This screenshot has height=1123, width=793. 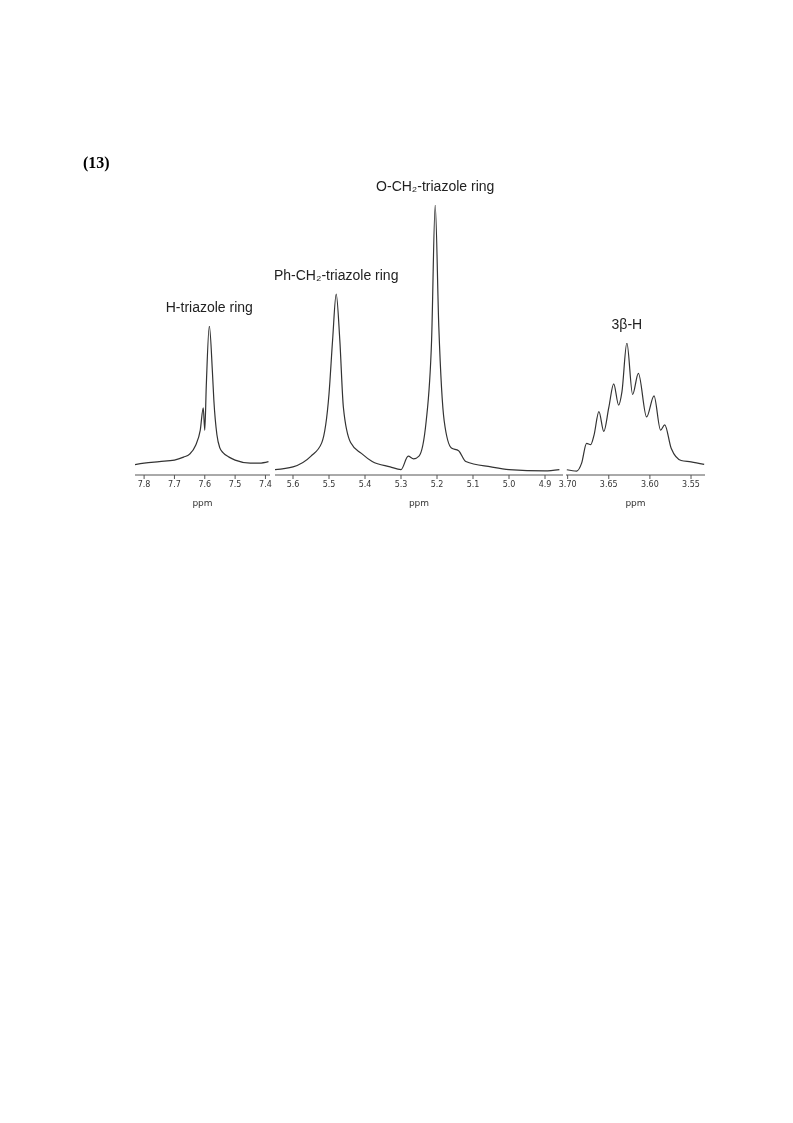 I want to click on x-tick-label: 7.4, so click(x=265, y=484).